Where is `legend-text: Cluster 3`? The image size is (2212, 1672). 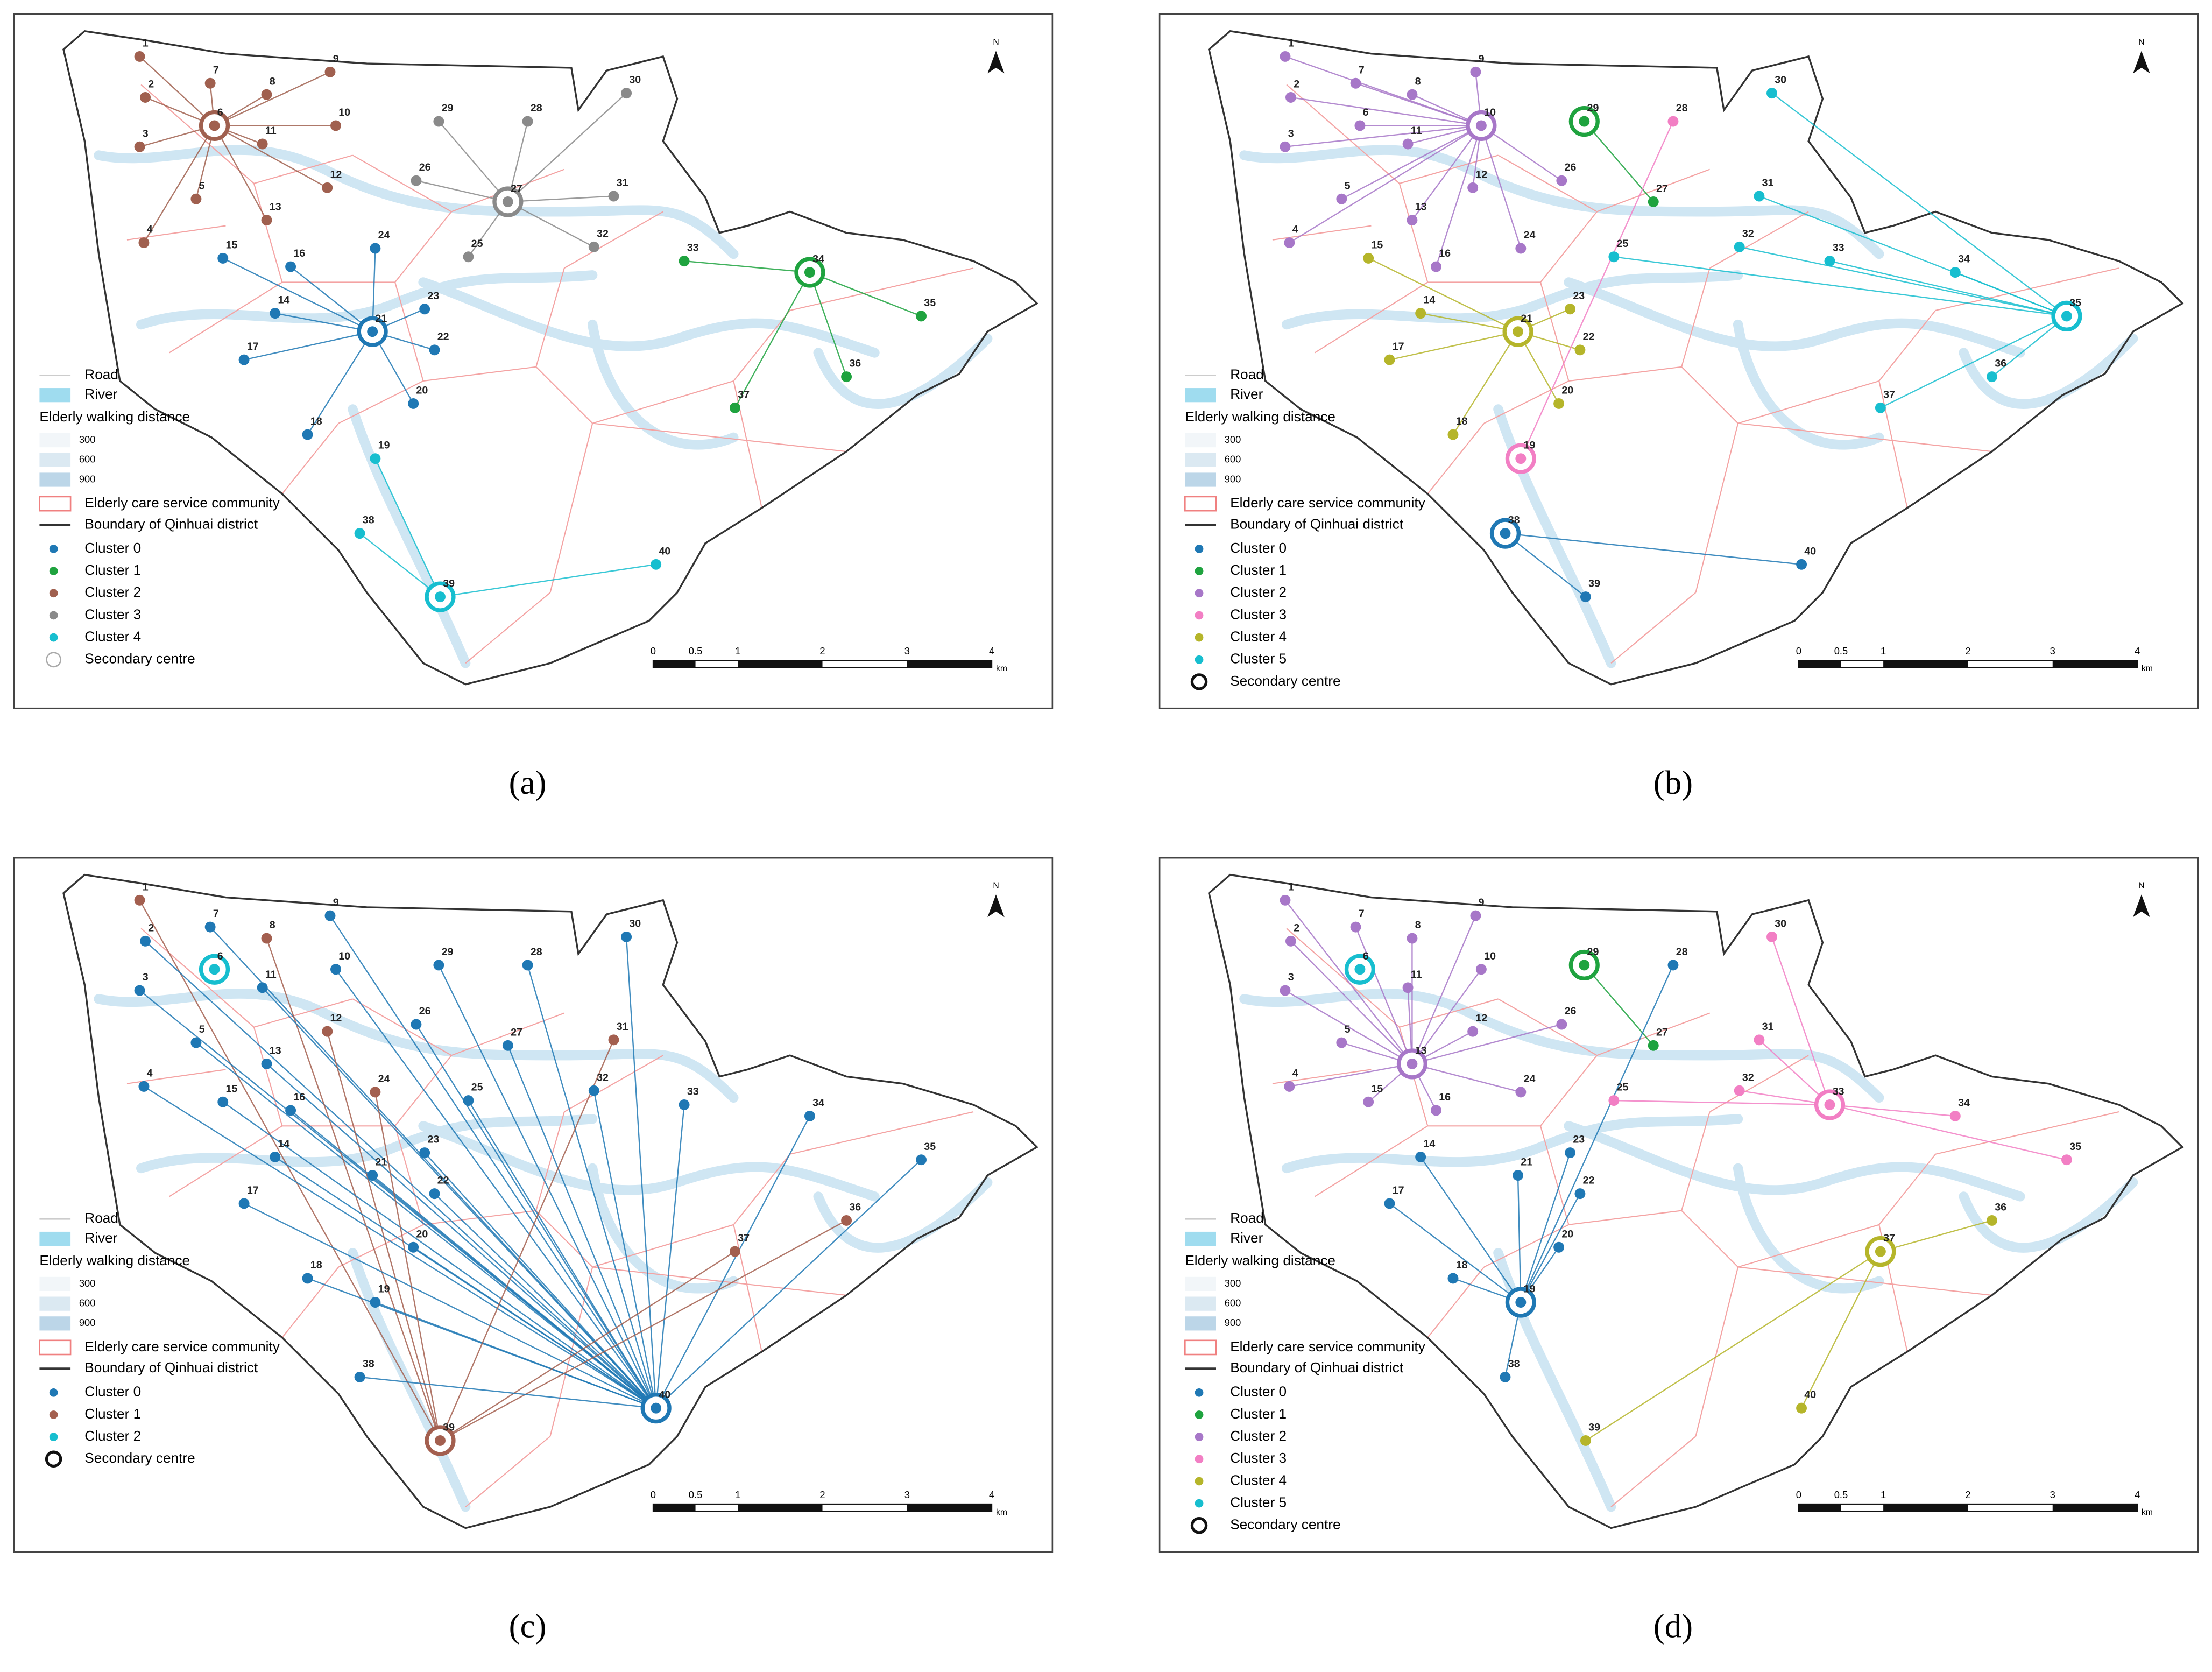
legend-text: Cluster 3 is located at coordinates (1258, 614).